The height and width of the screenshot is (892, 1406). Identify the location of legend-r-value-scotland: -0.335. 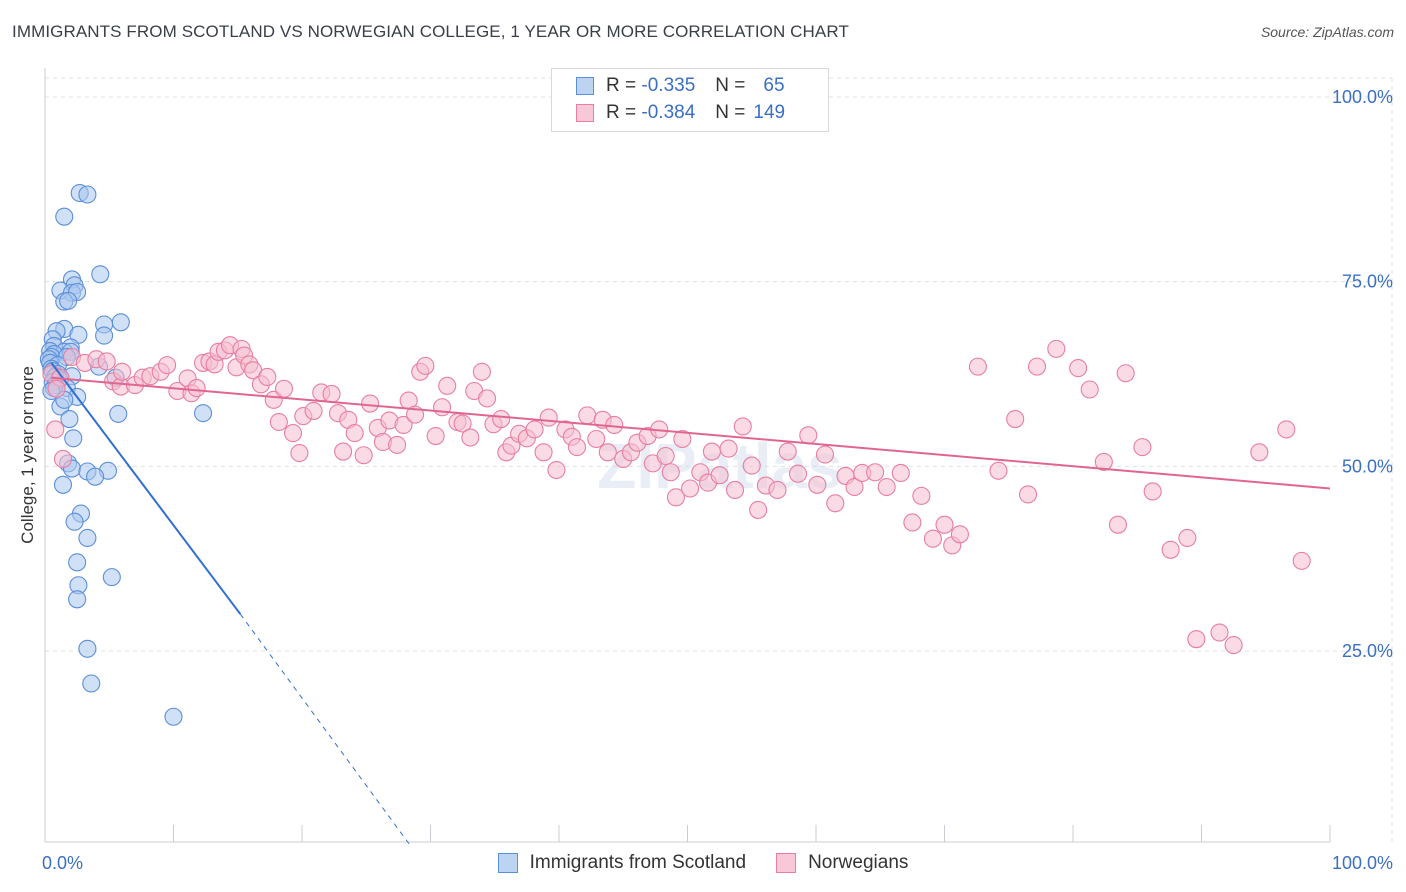
(668, 85).